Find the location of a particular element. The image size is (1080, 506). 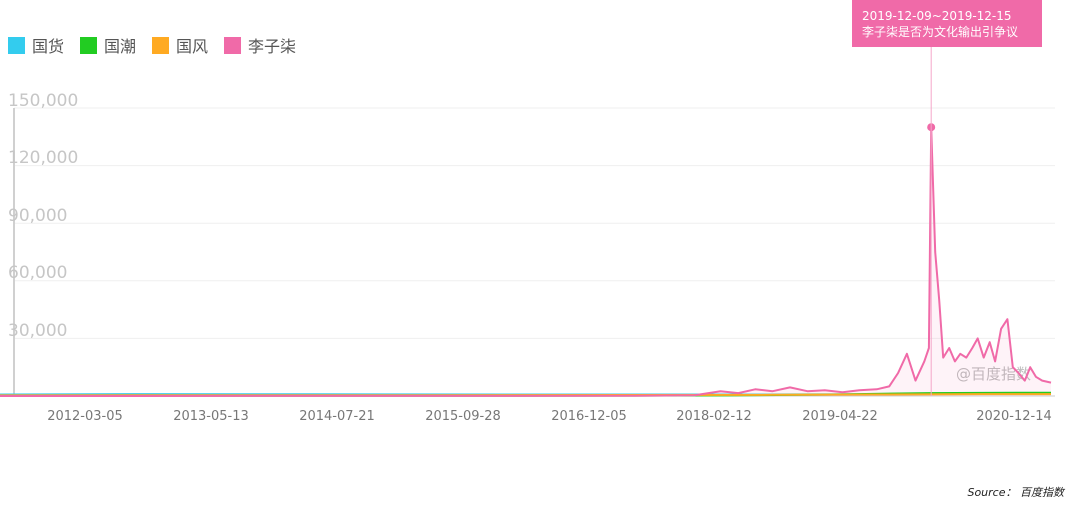

legend-item-guohuo: 国货 is located at coordinates (36, 45).